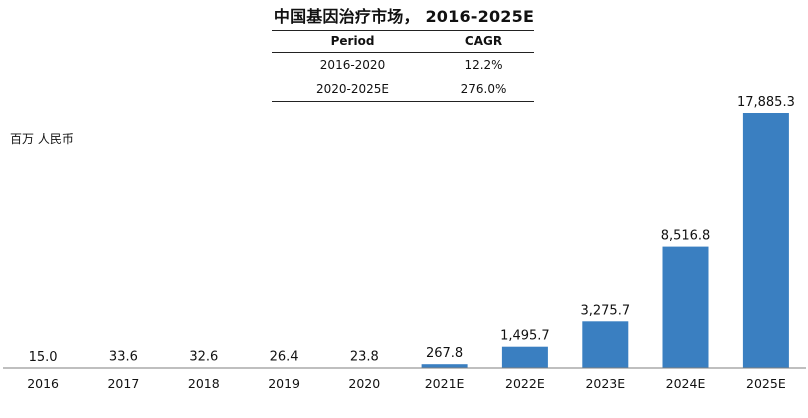 This screenshot has width=808, height=418. What do you see at coordinates (686, 383) in the screenshot?
I see `x-tick-label: 2024E` at bounding box center [686, 383].